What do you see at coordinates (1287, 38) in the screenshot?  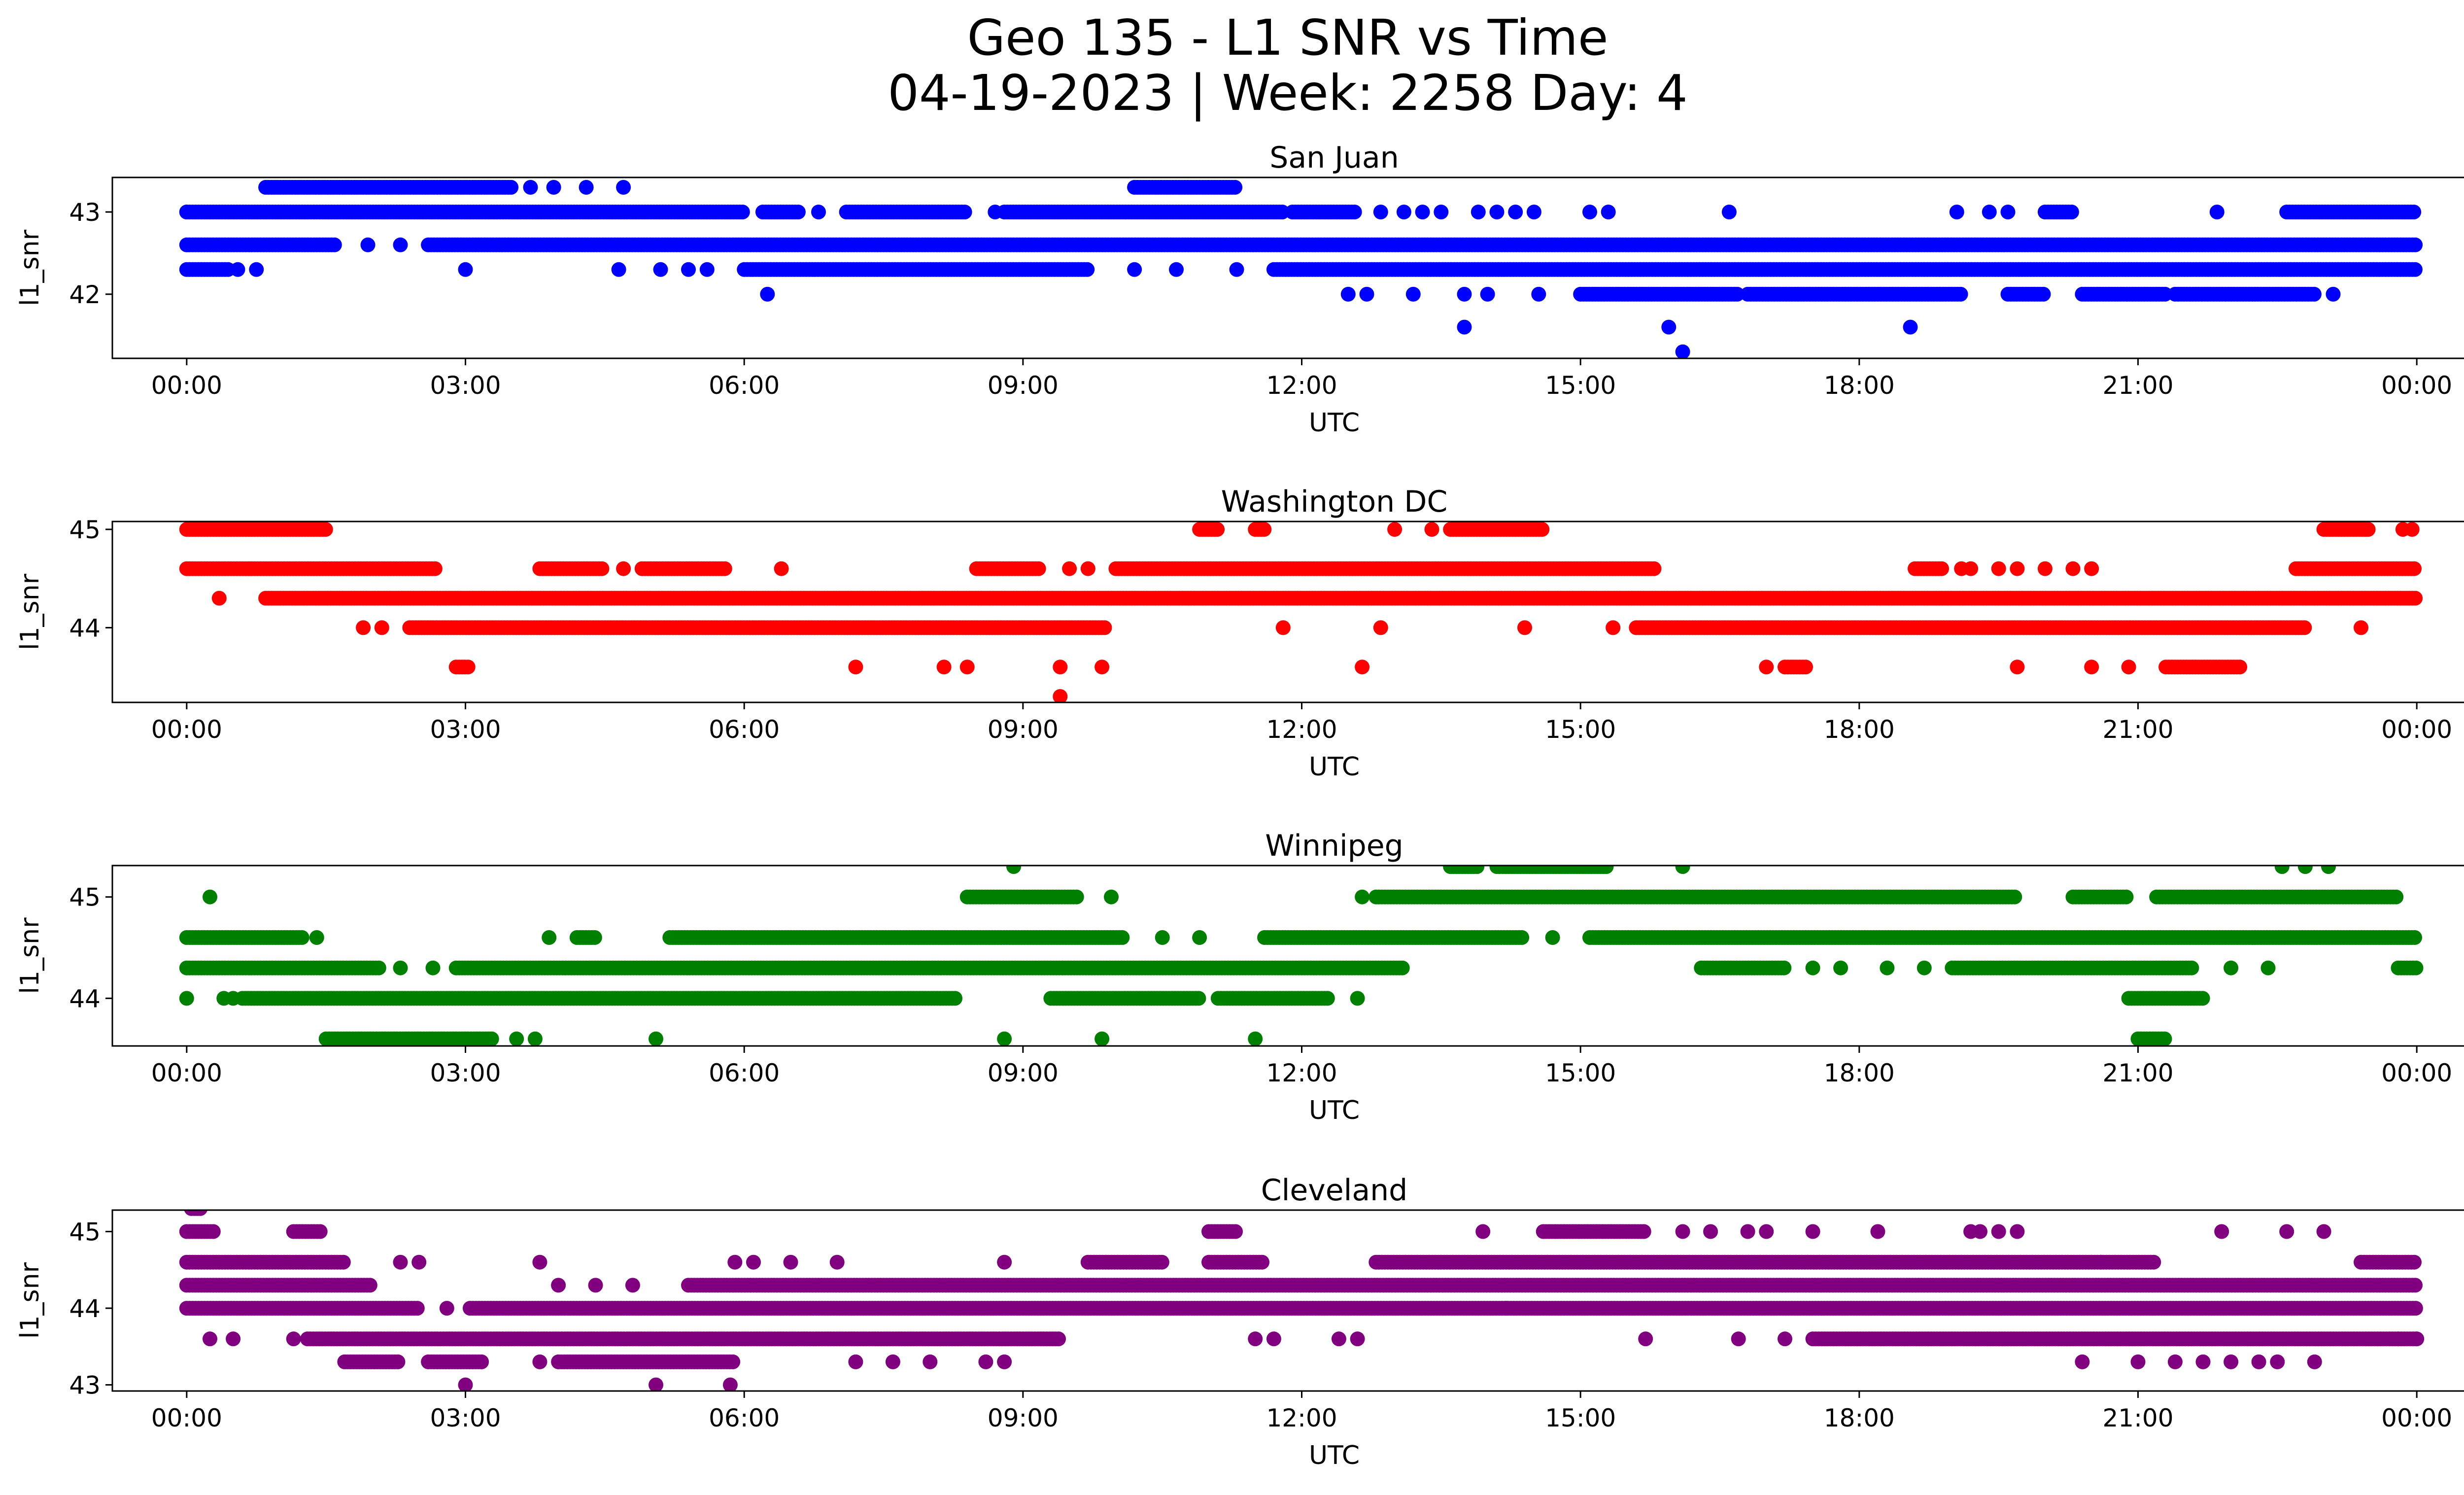 I see `figure-title: Geo 135 - L1 SNR vs Time` at bounding box center [1287, 38].